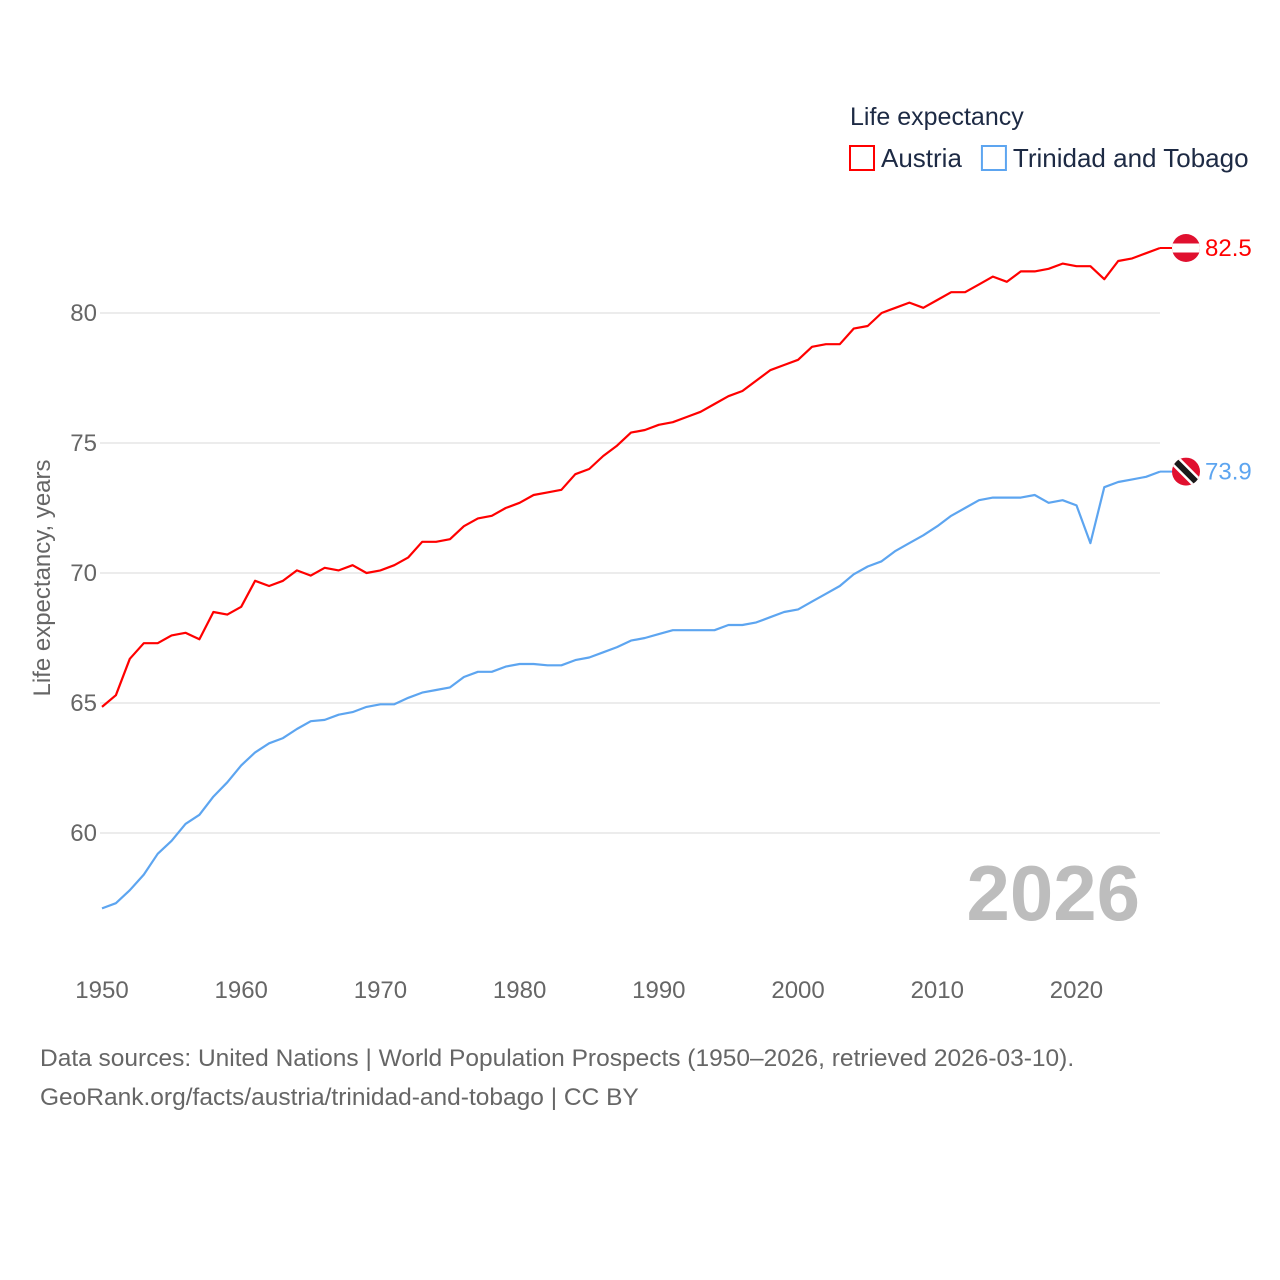  I want to click on x-tick-label: 1990, so click(658, 990).